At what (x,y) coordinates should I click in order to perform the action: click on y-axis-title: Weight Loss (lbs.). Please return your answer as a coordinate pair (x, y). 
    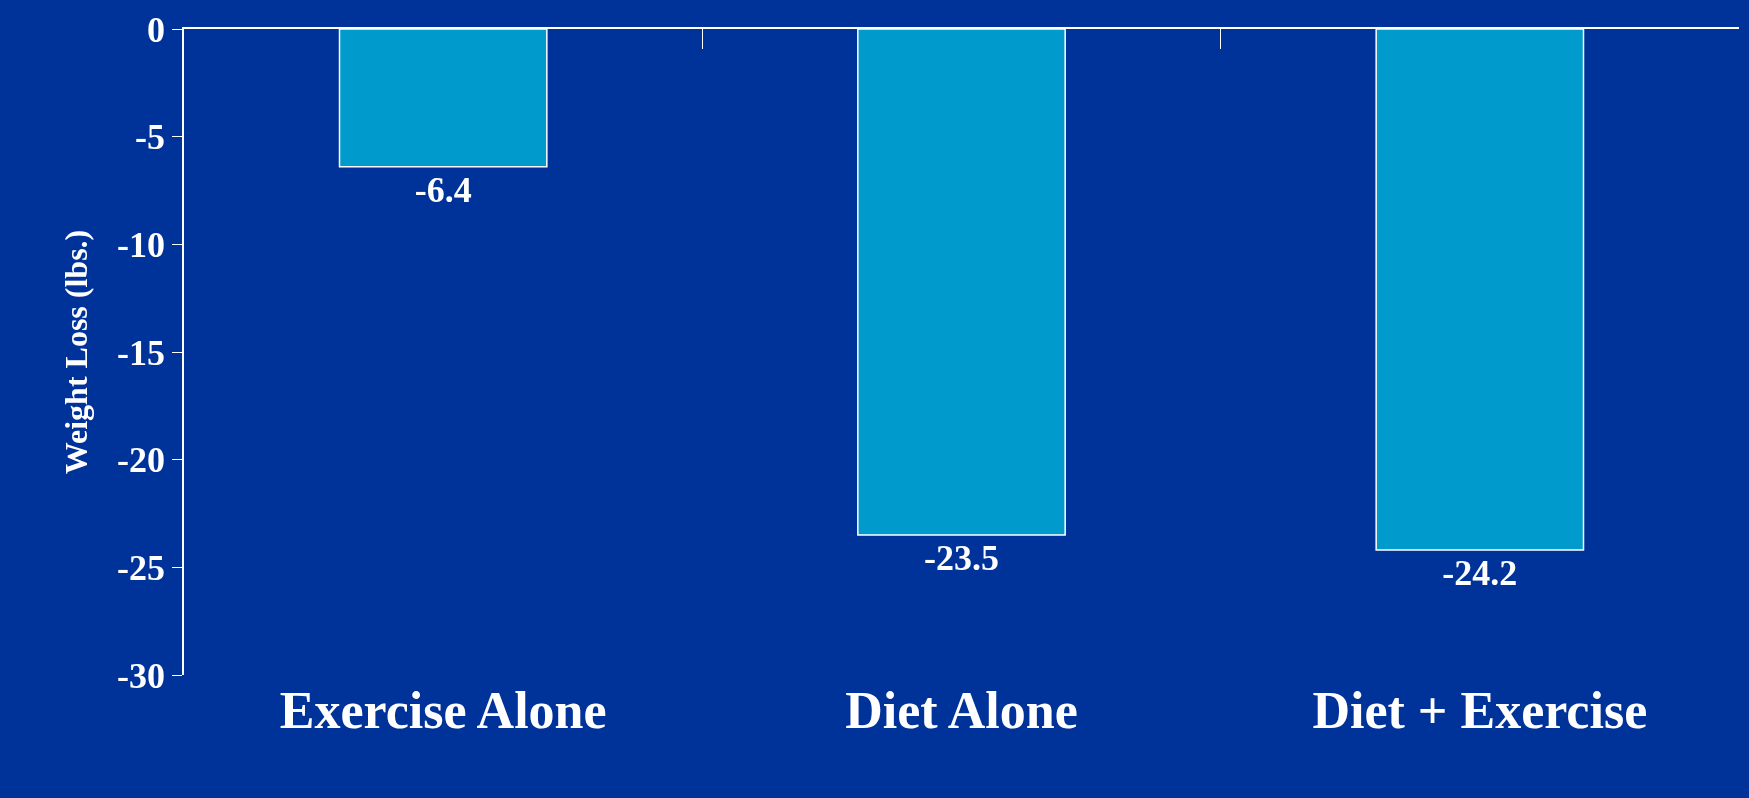
    Looking at the image, I should click on (75, 352).